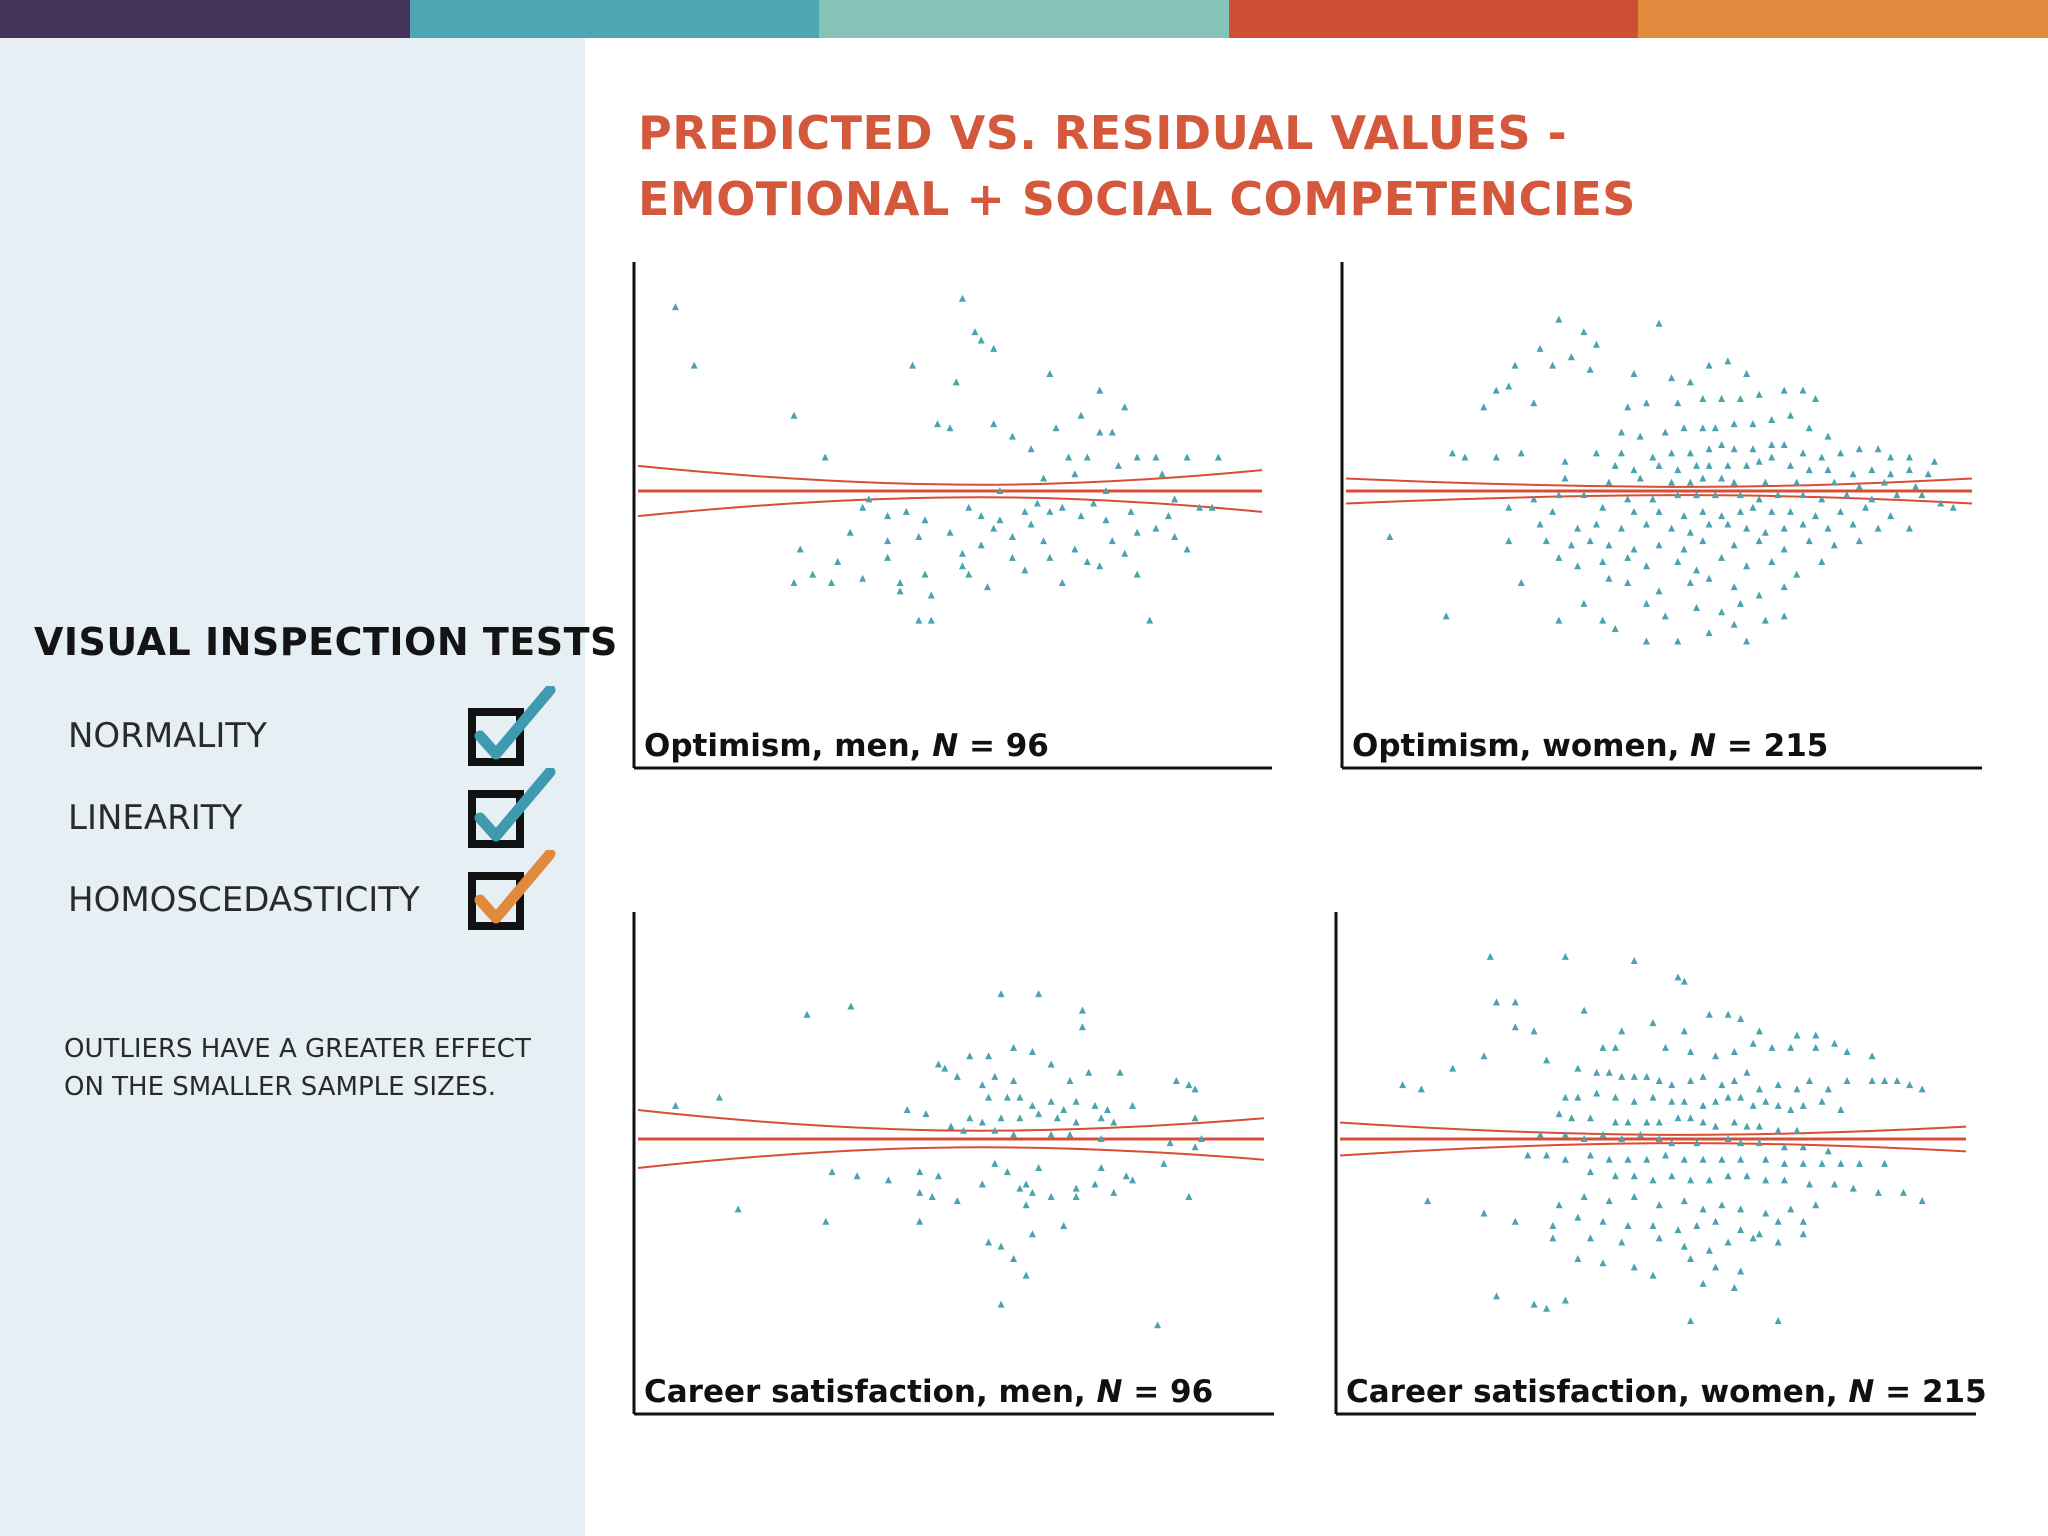 The height and width of the screenshot is (1536, 2048). What do you see at coordinates (1653, 1128) in the screenshot?
I see `confidence-band-upper` at bounding box center [1653, 1128].